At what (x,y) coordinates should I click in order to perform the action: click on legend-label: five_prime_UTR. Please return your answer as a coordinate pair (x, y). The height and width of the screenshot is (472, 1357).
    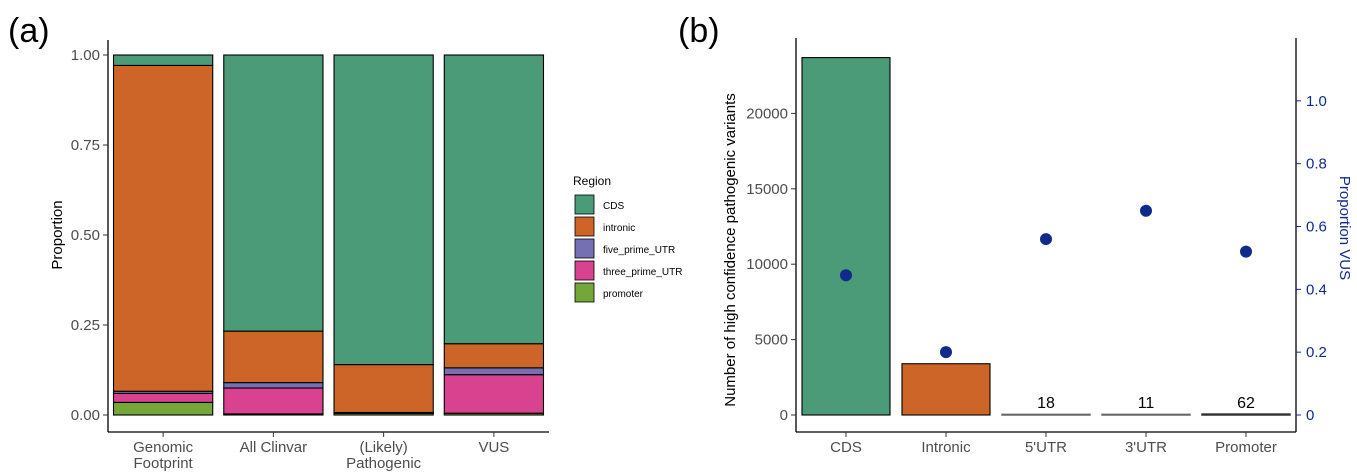
    Looking at the image, I should click on (639, 250).